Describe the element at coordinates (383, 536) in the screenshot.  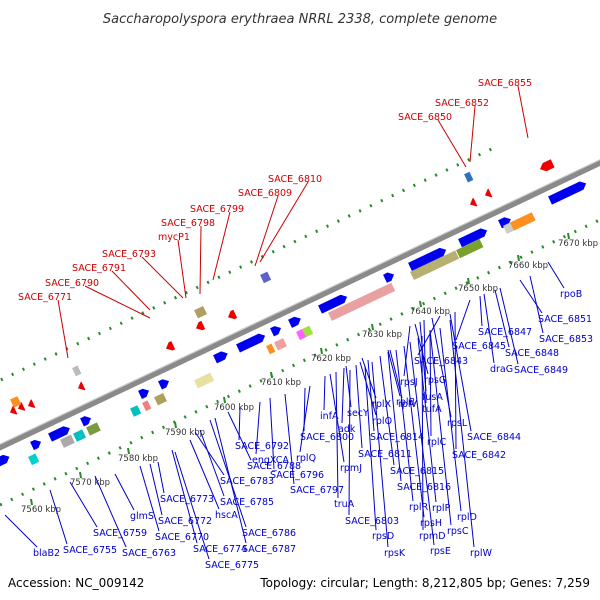
I see `forward-gene-label: rpsD` at that location.